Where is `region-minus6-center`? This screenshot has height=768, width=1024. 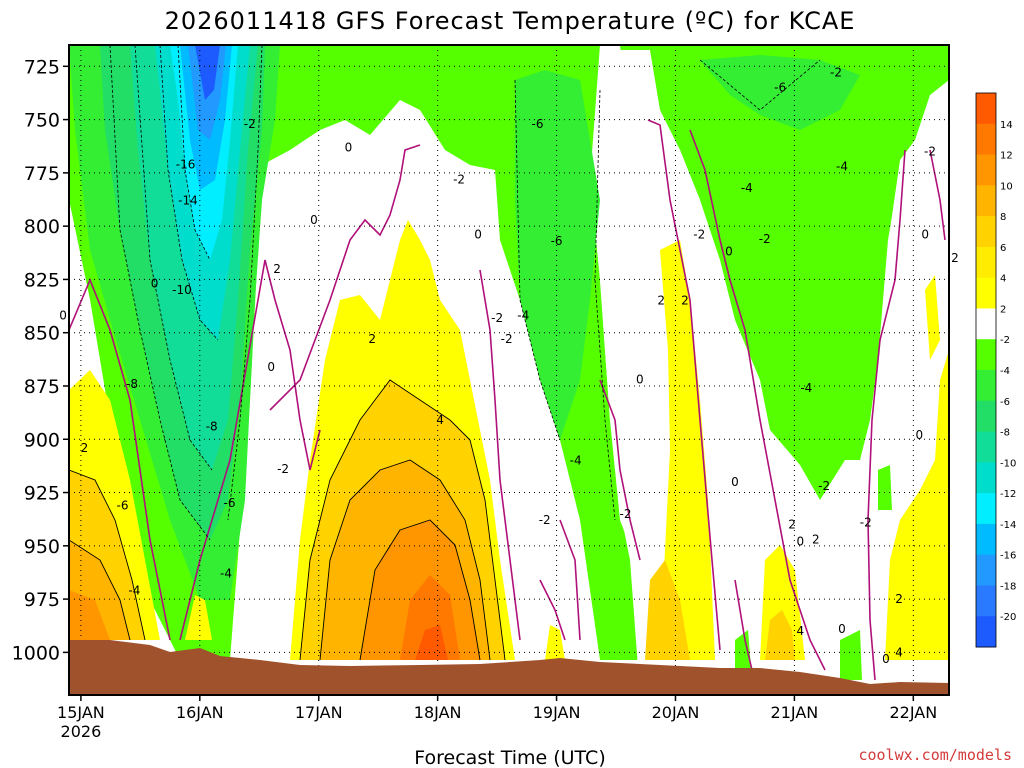 region-minus6-center is located at coordinates (557, 255).